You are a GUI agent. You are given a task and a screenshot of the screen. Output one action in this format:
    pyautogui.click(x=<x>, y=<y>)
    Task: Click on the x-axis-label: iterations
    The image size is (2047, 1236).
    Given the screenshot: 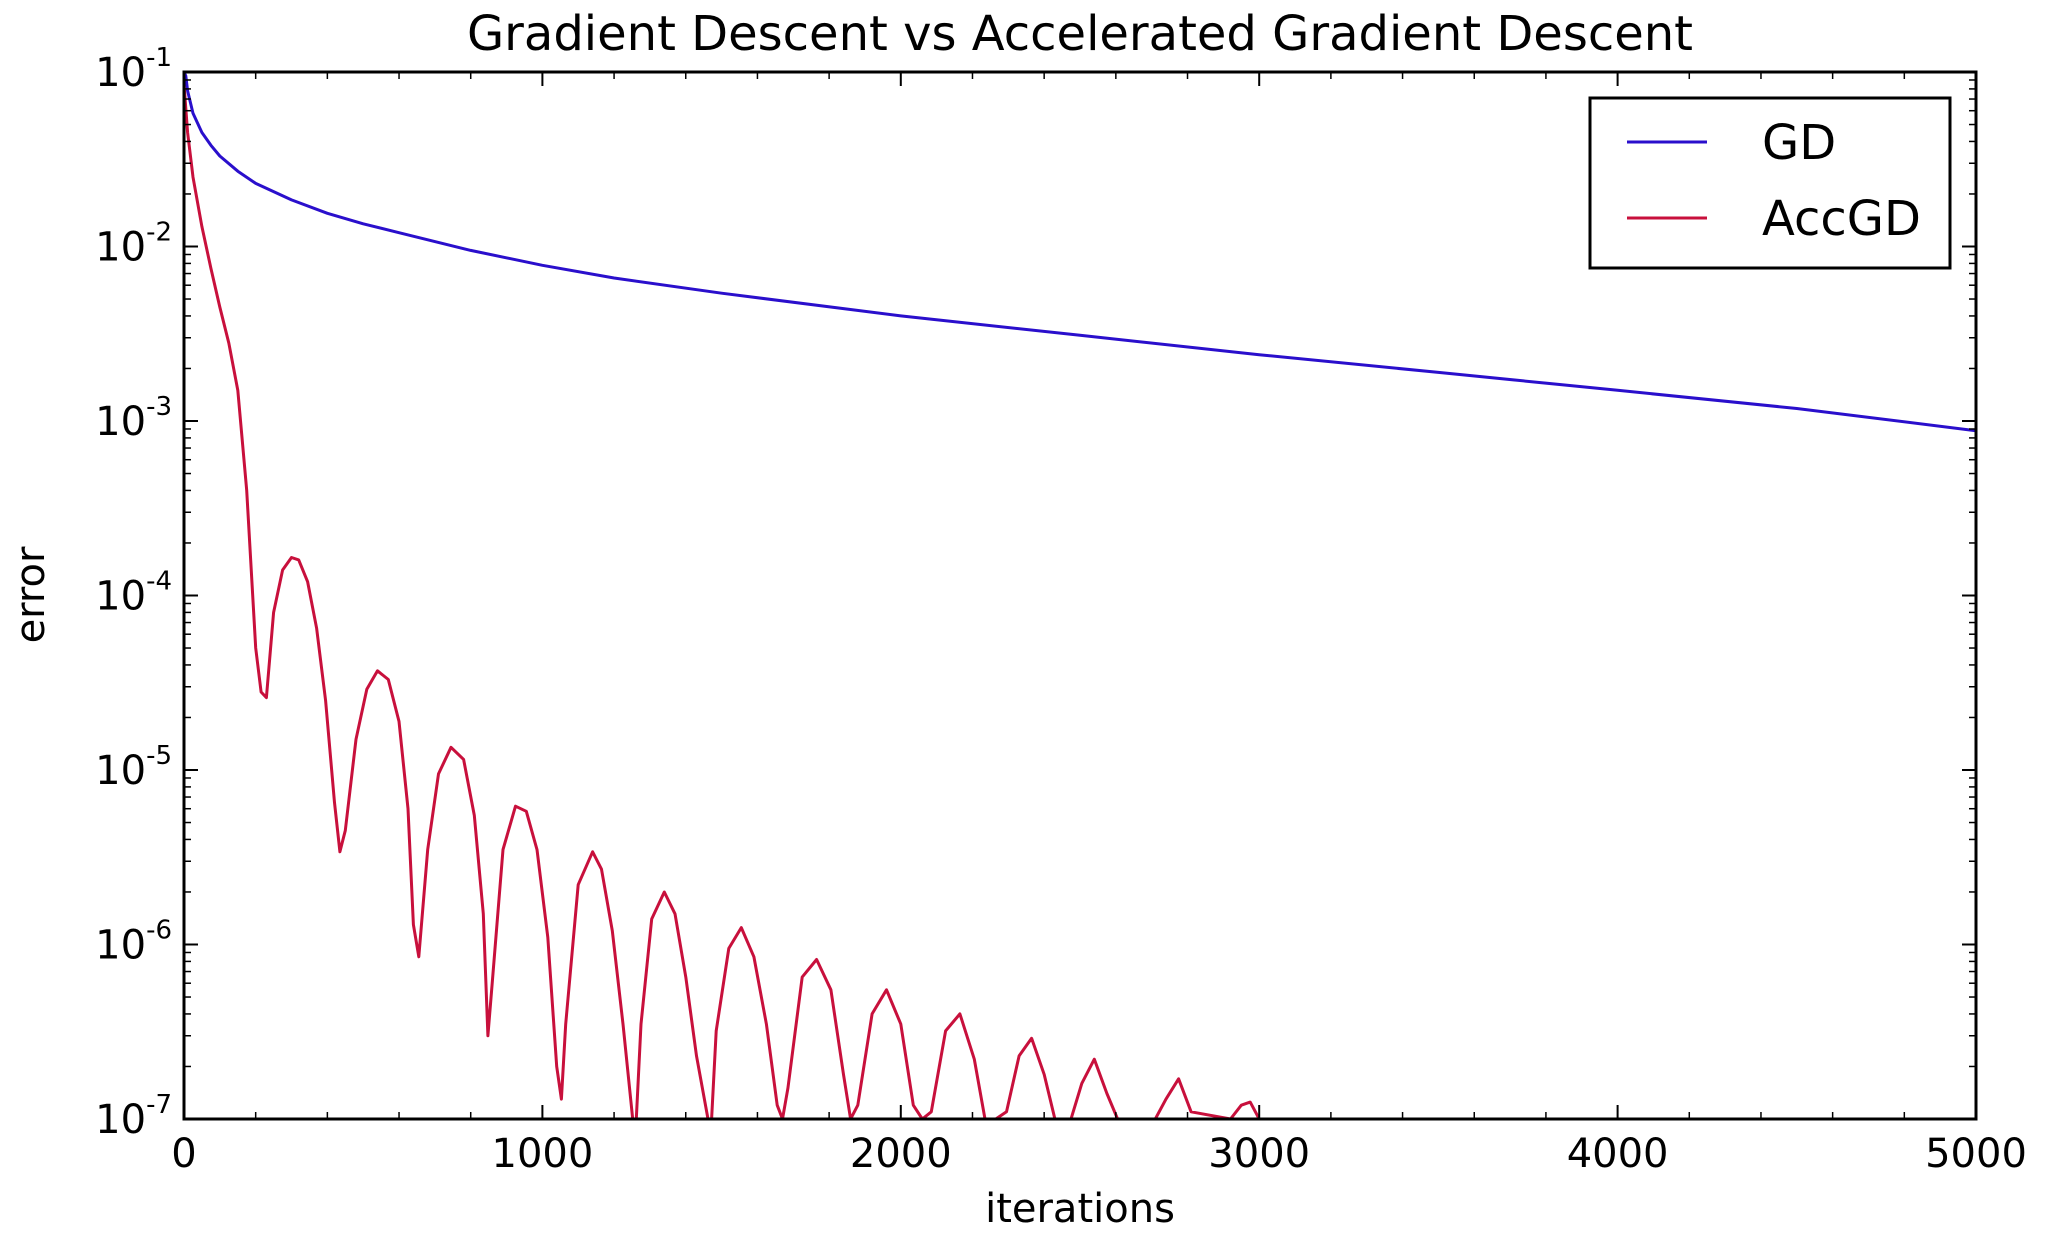 What is the action you would take?
    pyautogui.click(x=1080, y=1209)
    